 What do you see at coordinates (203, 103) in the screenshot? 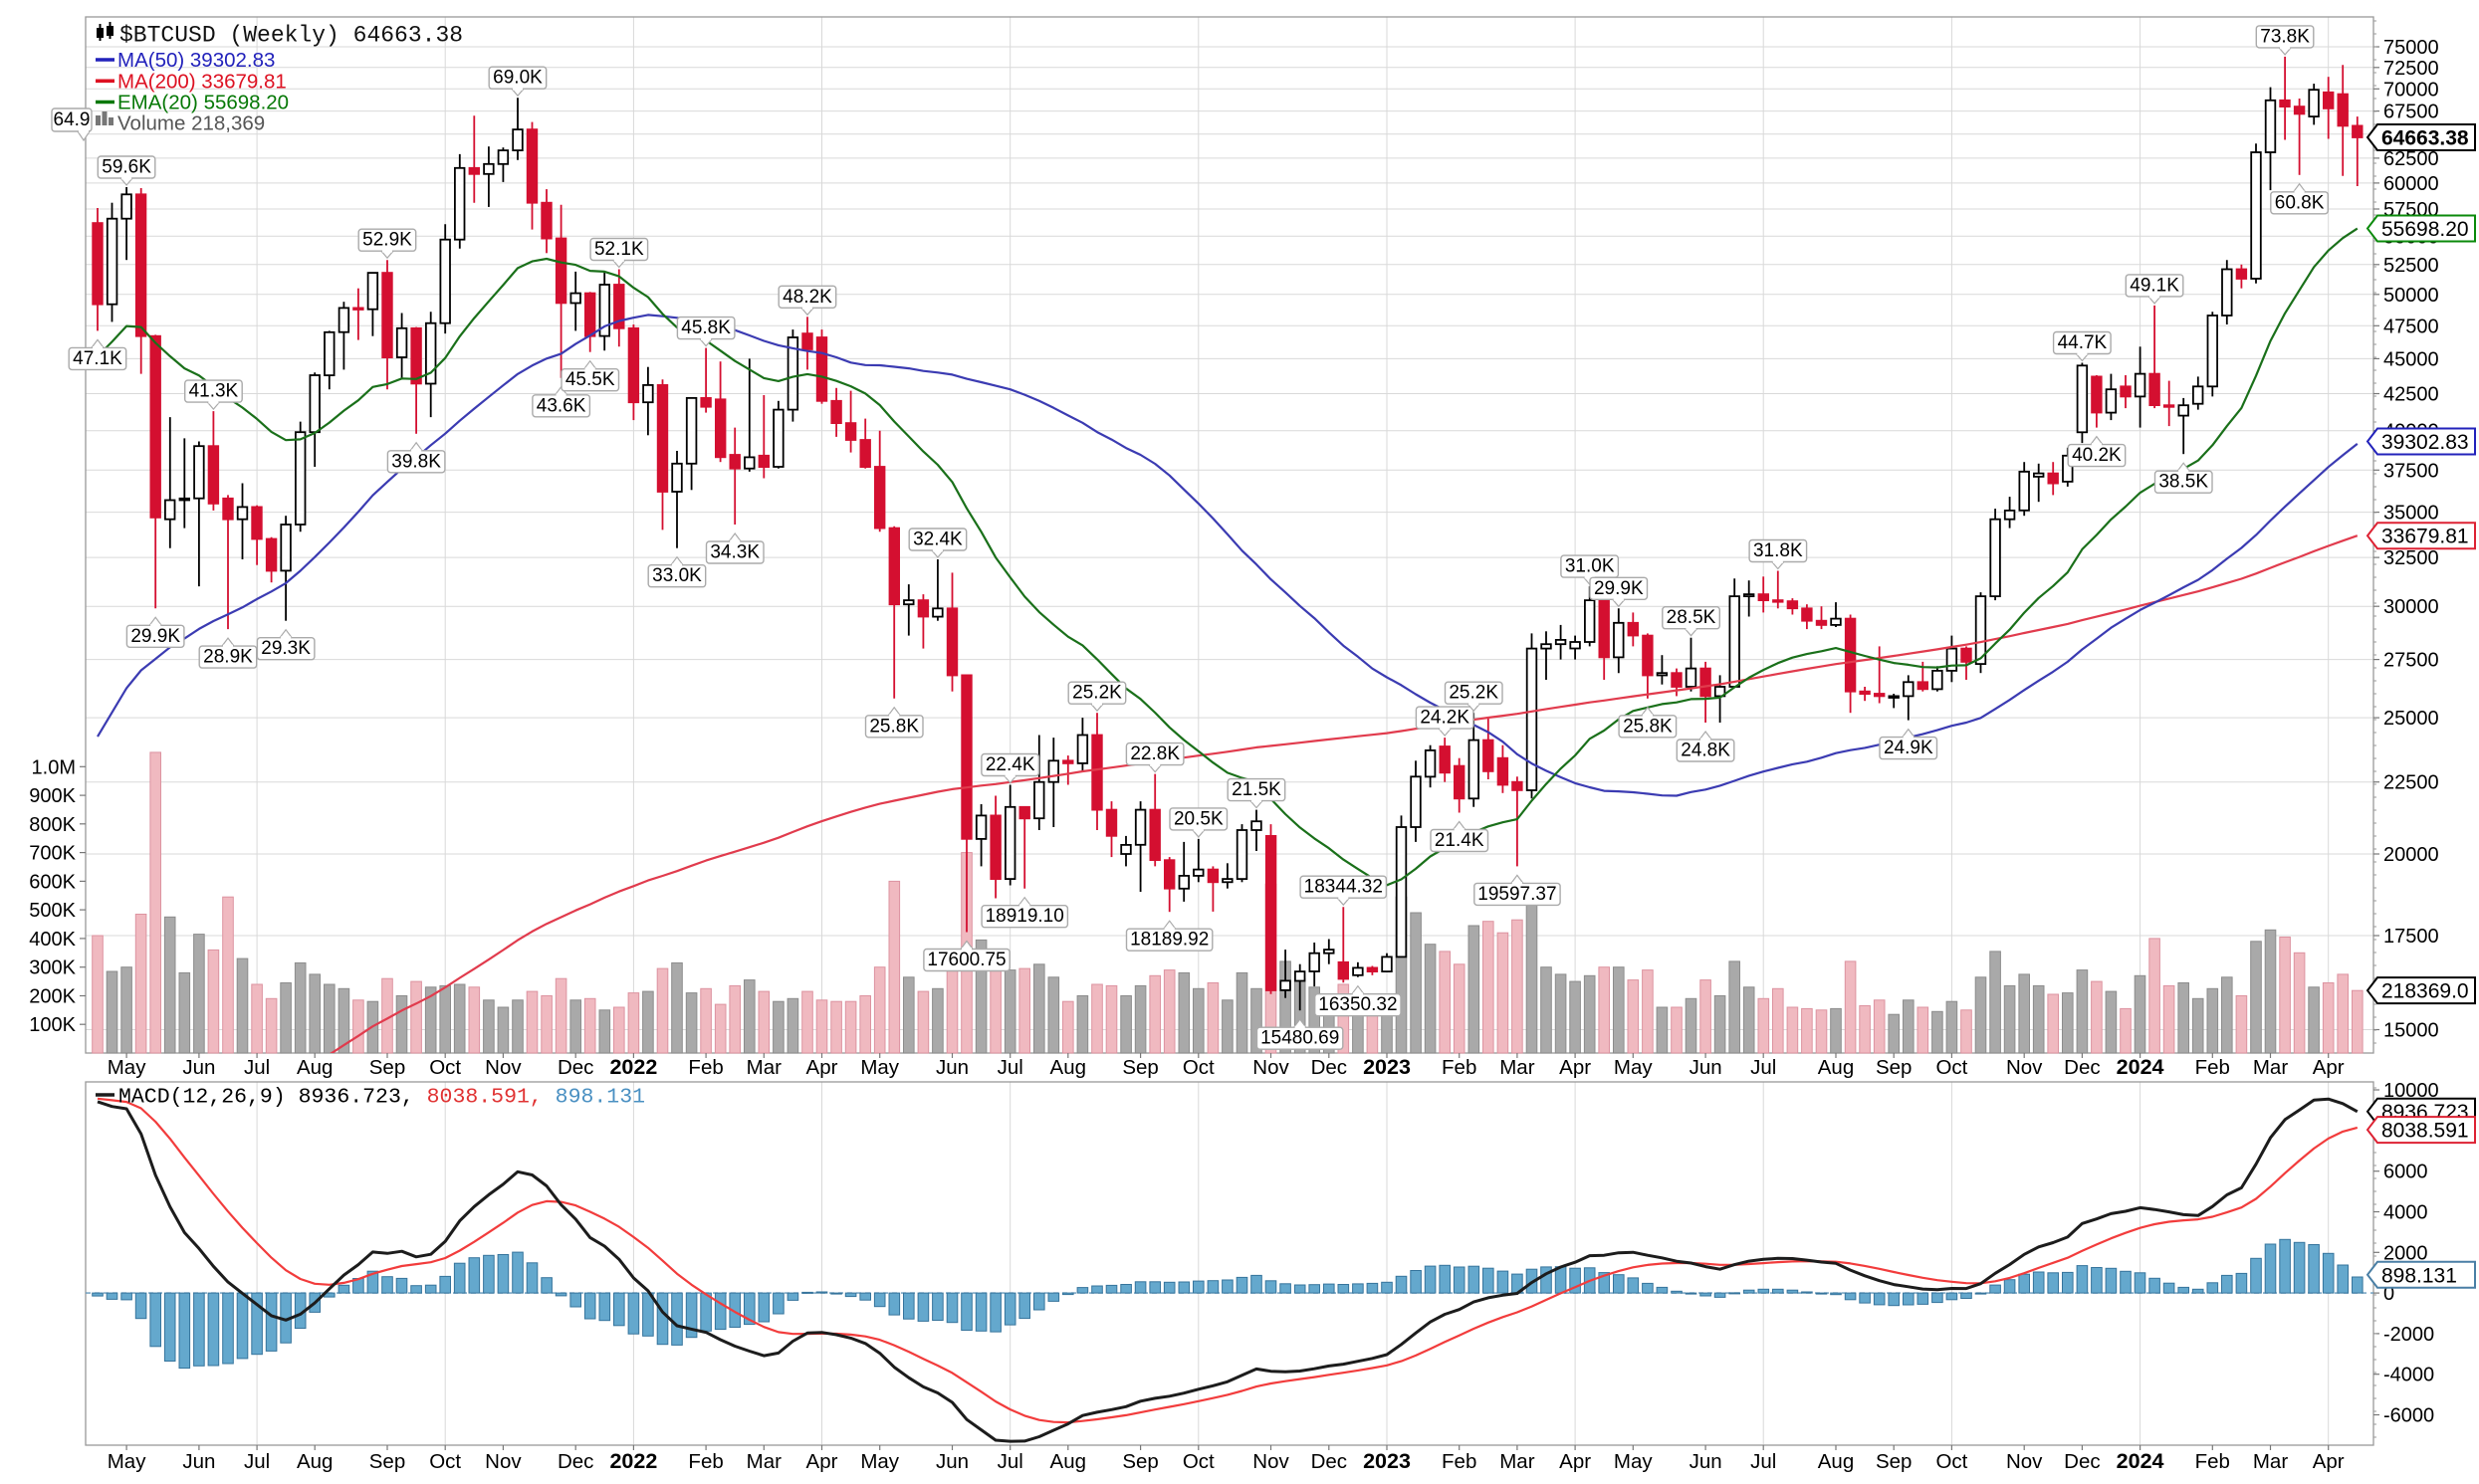
I see `svg-text: EMA(20) 55698.20` at bounding box center [203, 103].